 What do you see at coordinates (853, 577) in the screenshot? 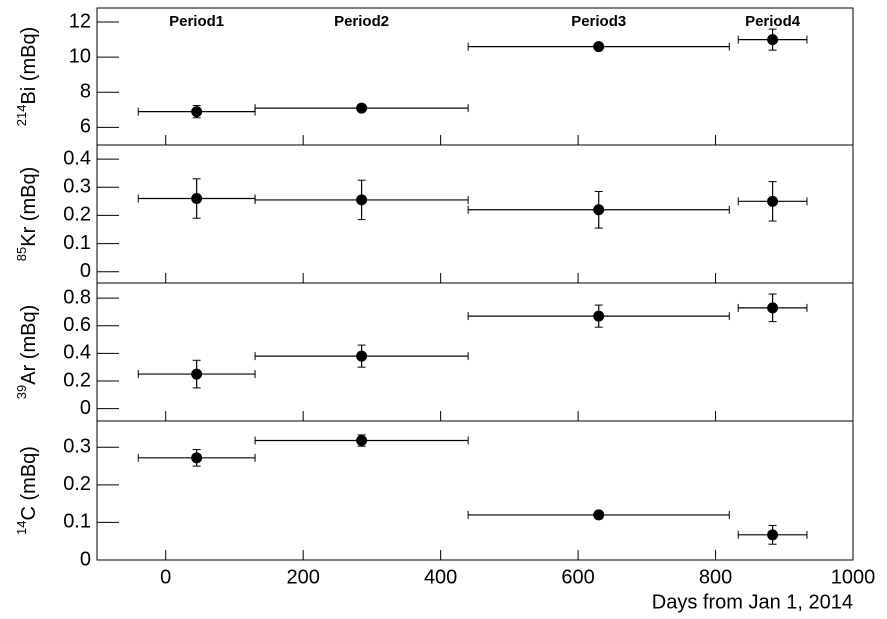
I see `x-tick-label: 1000` at bounding box center [853, 577].